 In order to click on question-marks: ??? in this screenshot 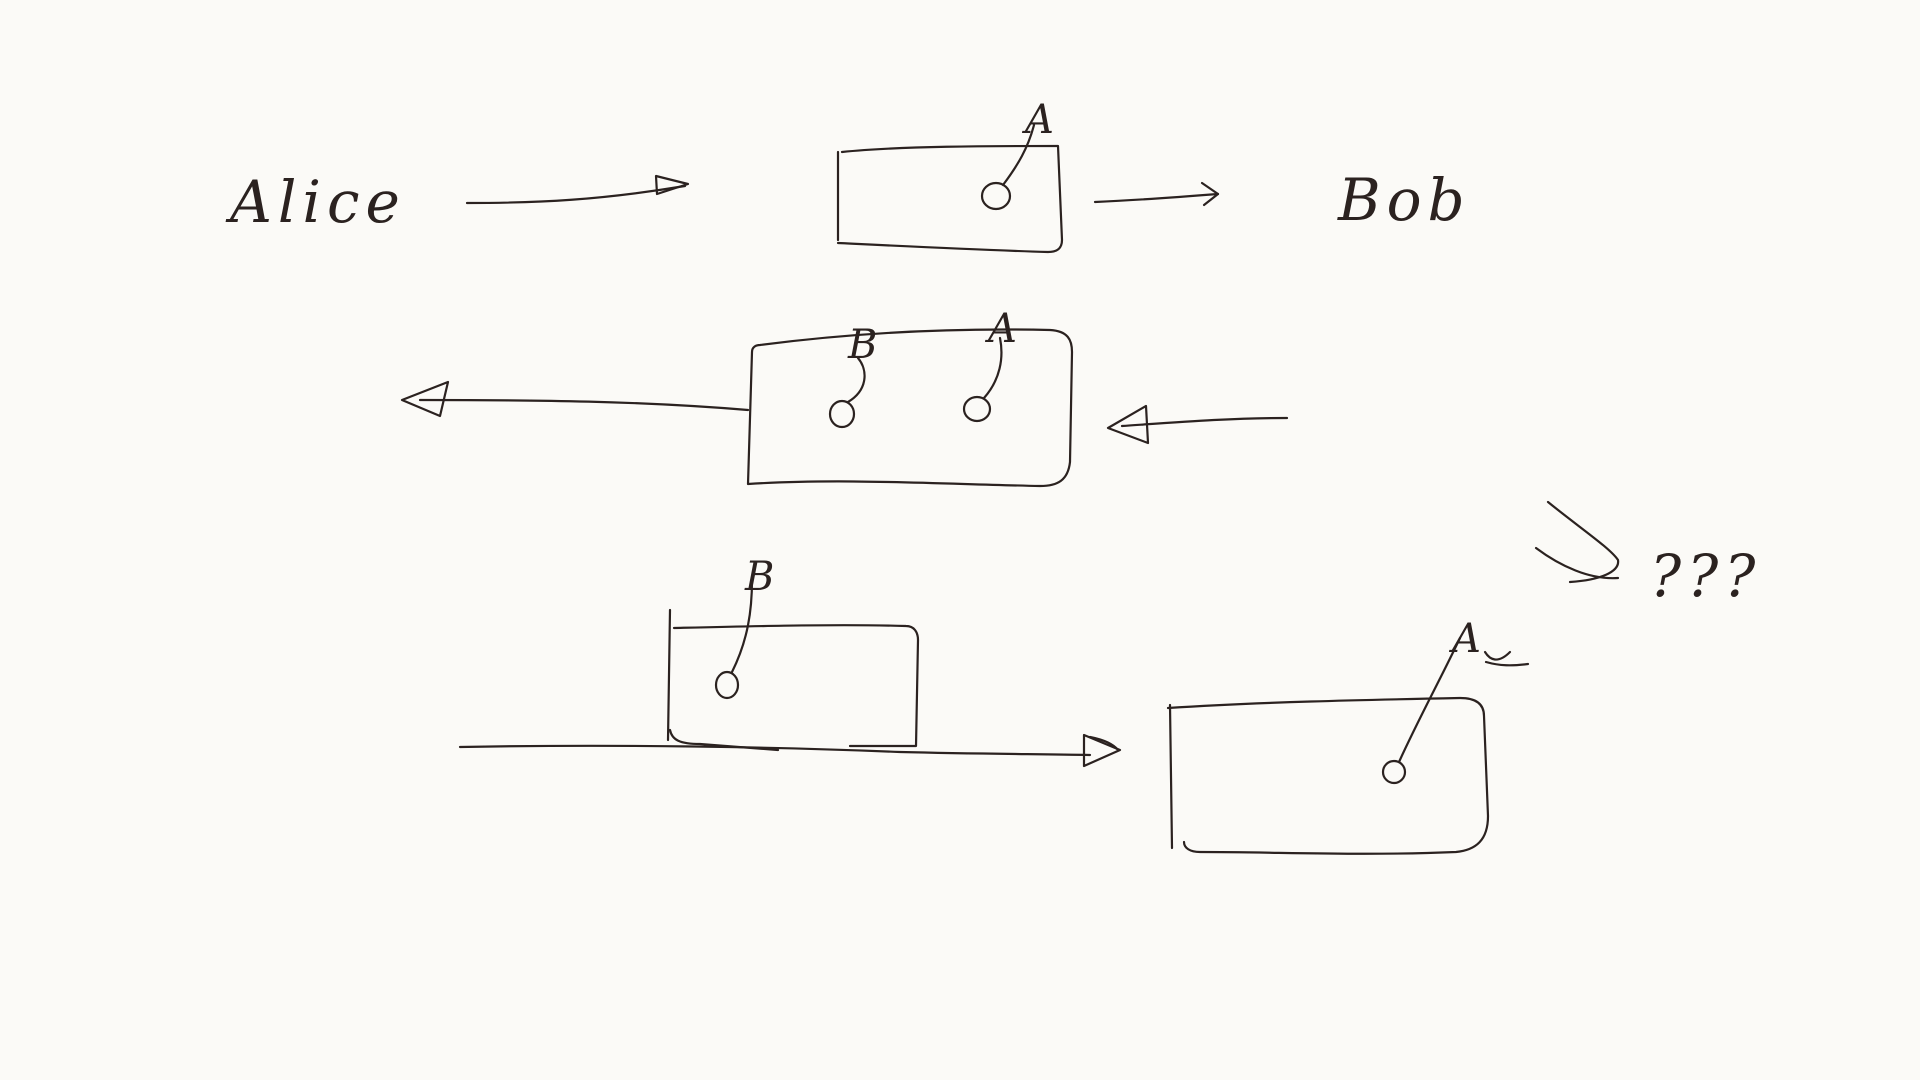, I will do `click(1705, 576)`.